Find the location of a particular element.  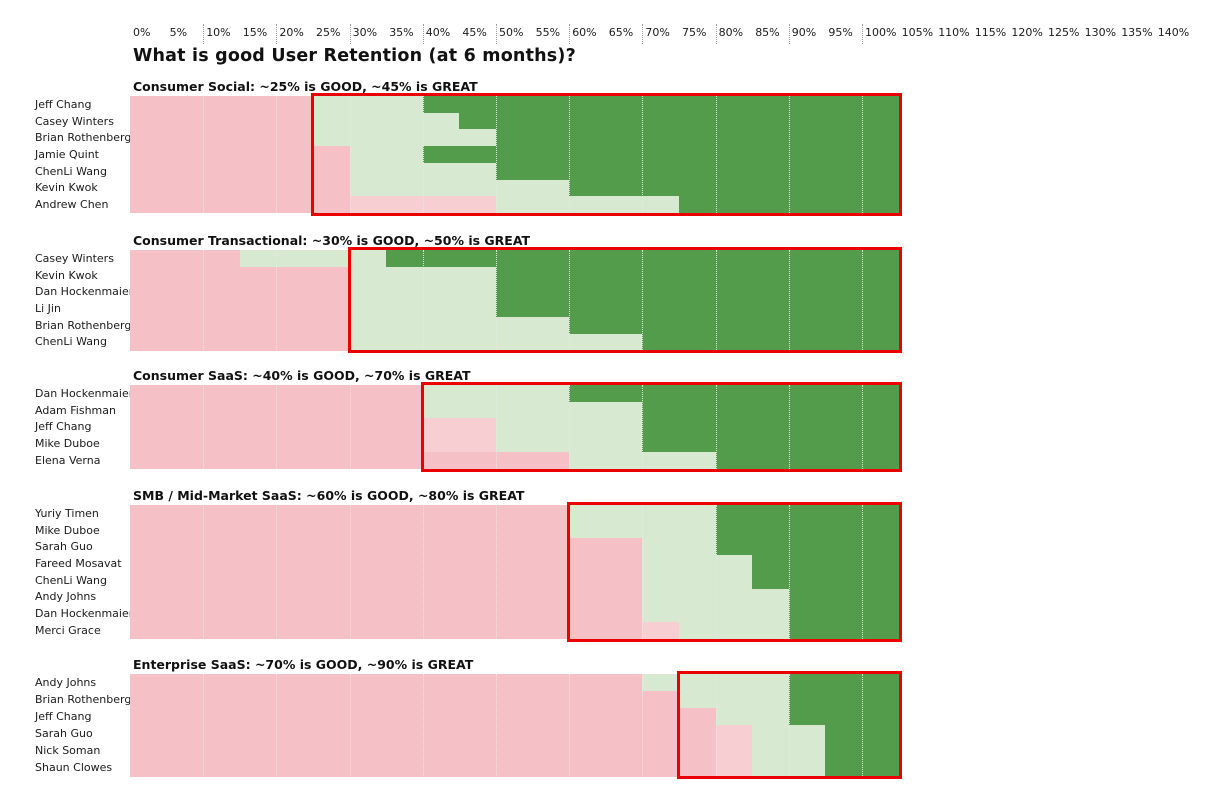

row-label: Yuriy Timen is located at coordinates (67, 513).